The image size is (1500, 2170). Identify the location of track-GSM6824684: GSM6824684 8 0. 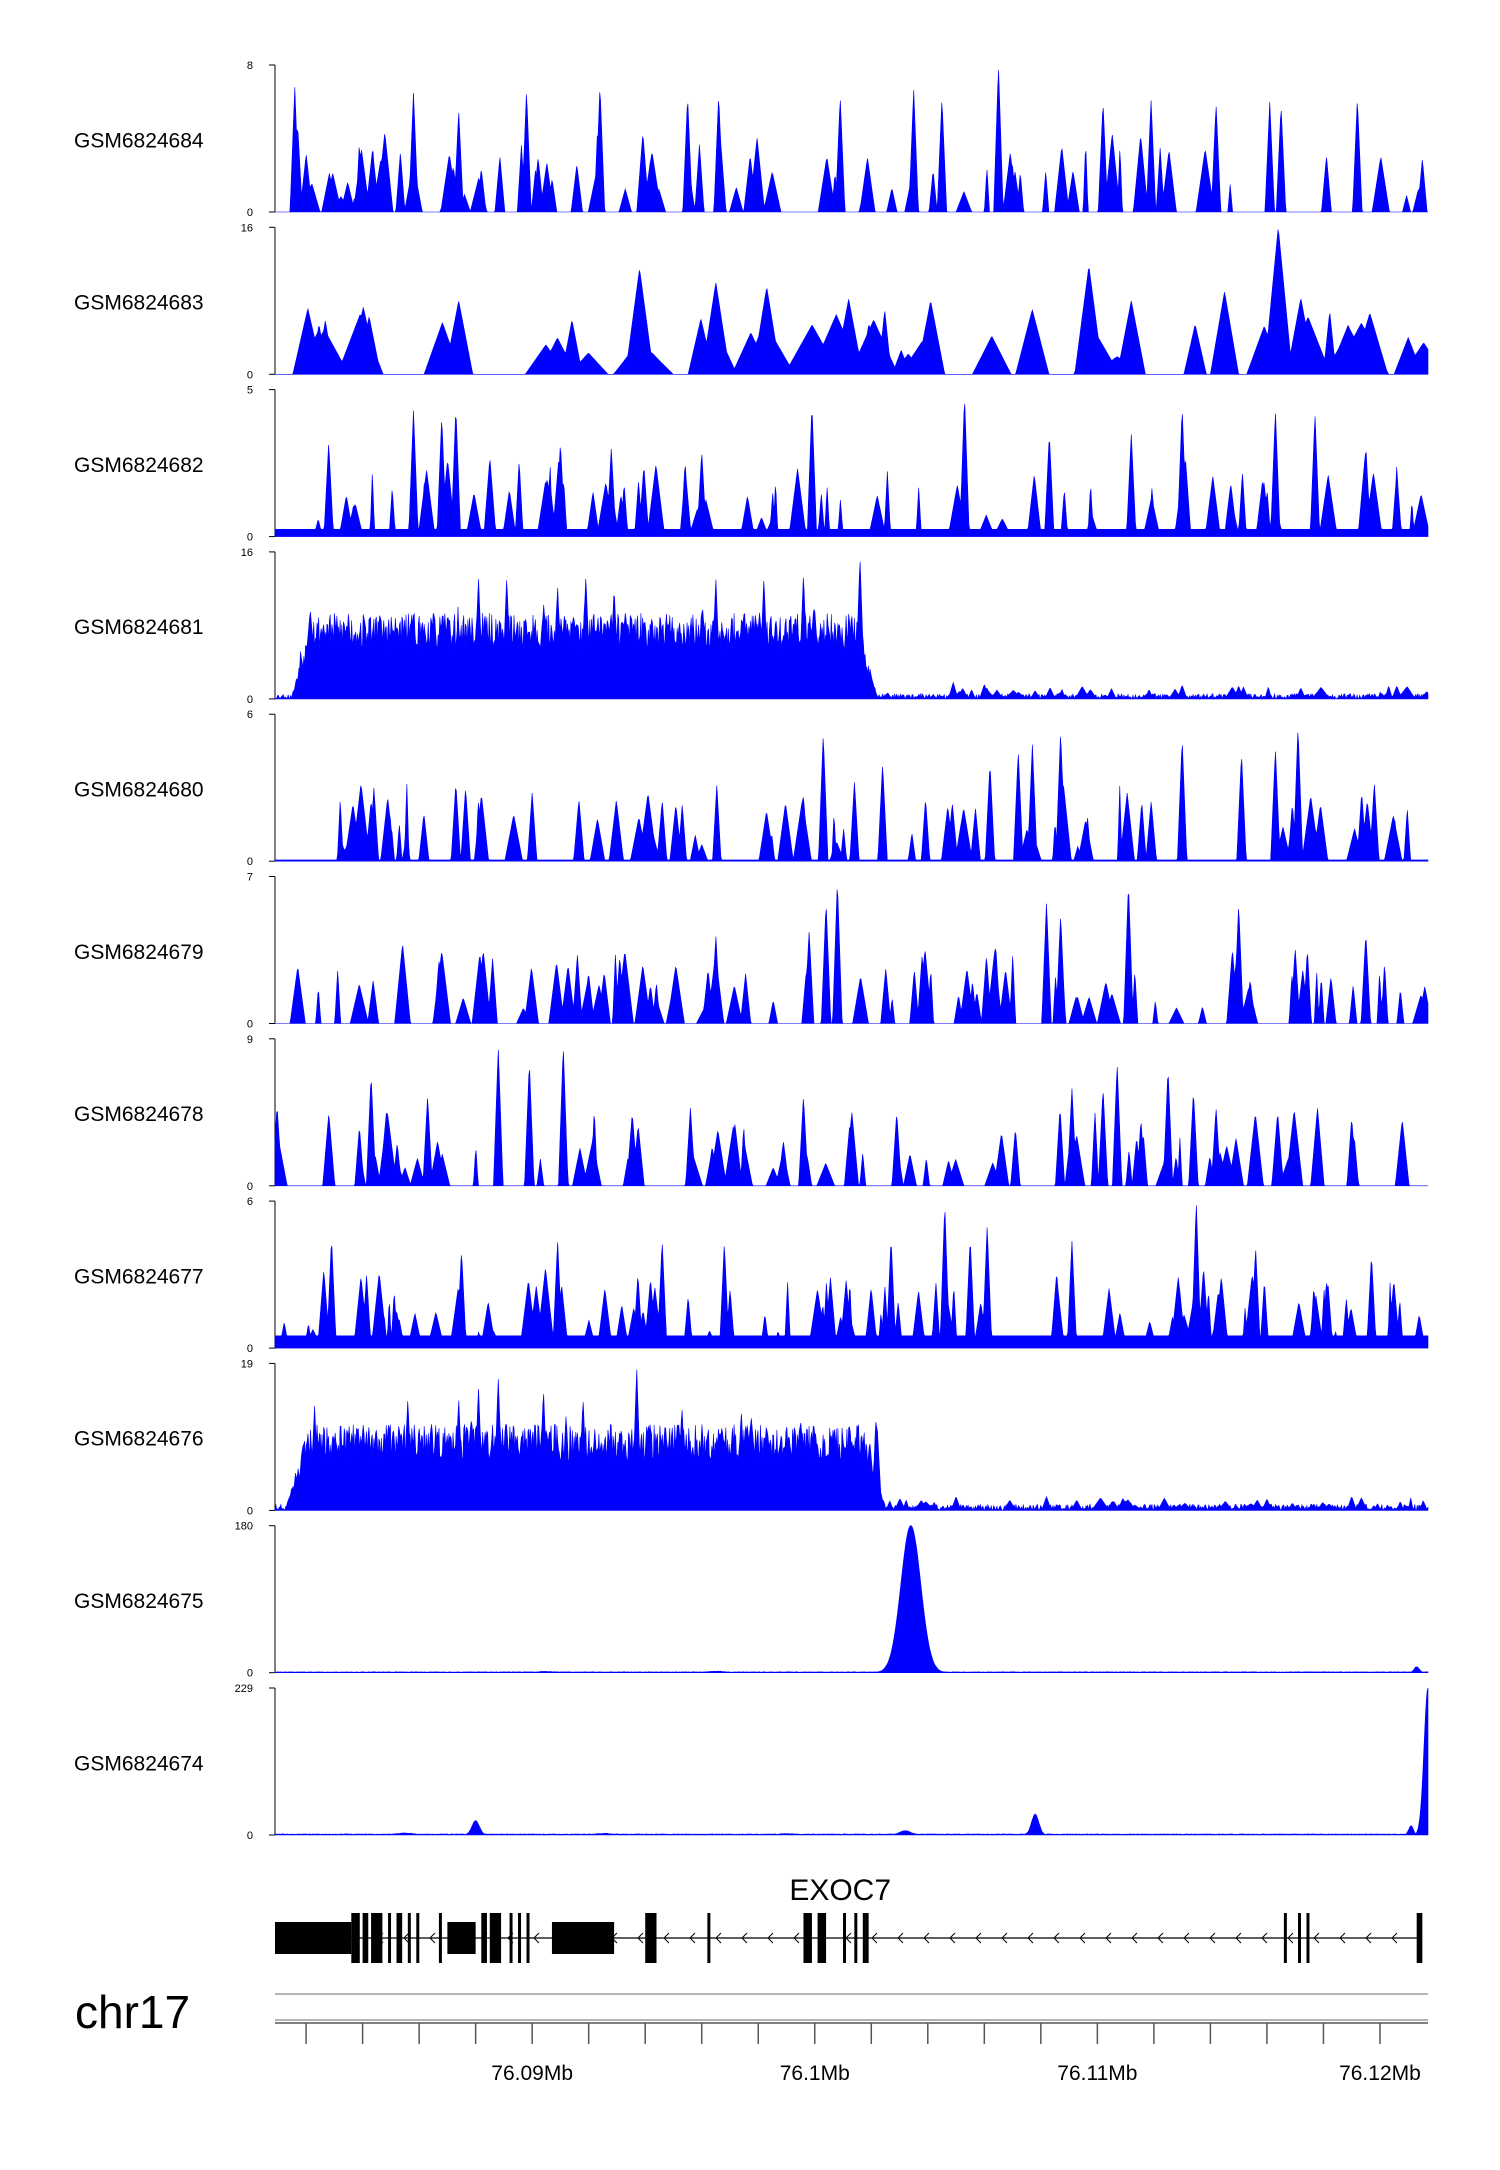
(751, 139).